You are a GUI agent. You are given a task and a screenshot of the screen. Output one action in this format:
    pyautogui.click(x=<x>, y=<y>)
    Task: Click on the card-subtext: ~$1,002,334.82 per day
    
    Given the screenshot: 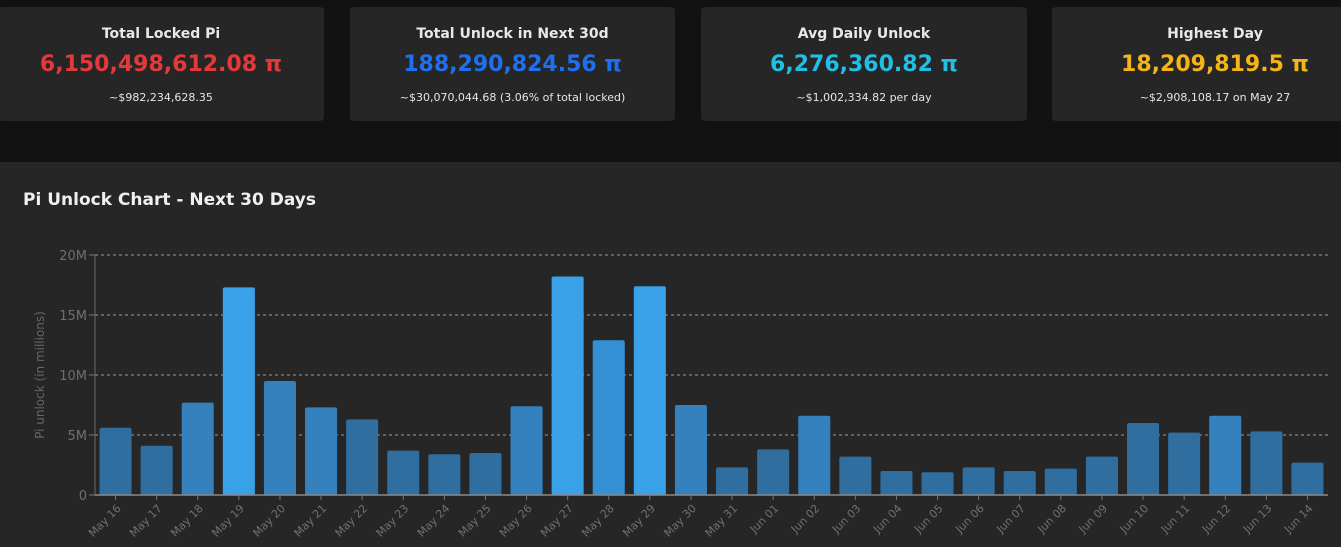 What is the action you would take?
    pyautogui.click(x=864, y=97)
    